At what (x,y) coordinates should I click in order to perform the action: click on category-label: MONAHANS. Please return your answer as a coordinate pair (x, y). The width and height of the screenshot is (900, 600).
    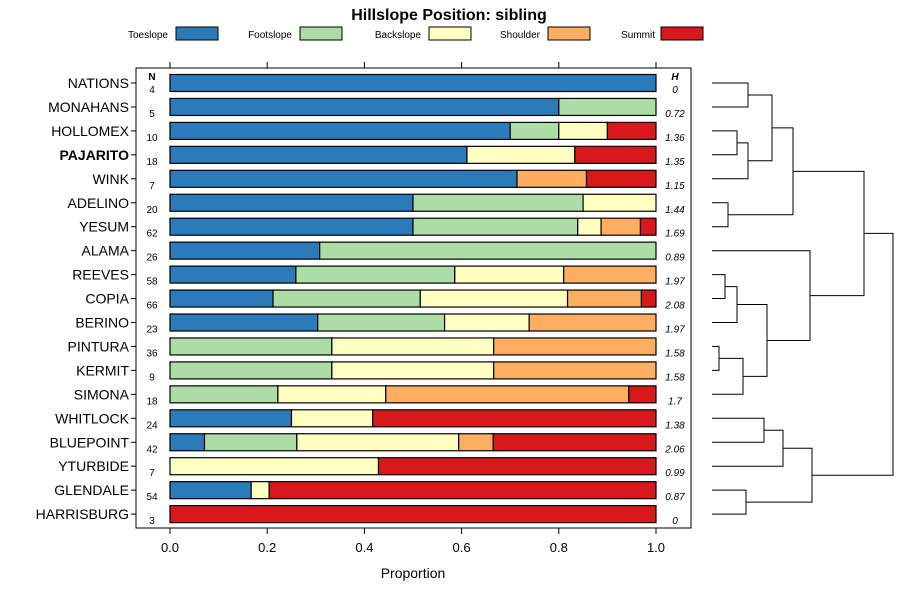
    Looking at the image, I should click on (88, 107).